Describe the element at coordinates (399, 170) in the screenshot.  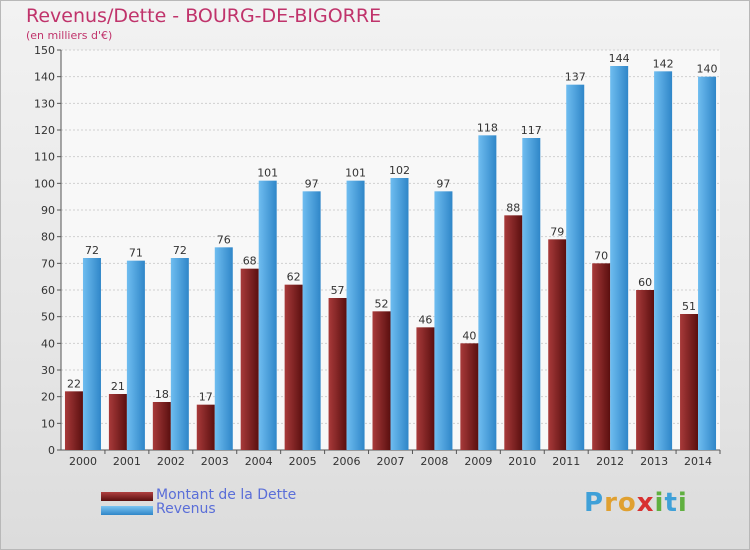
I see `data-label-revenus: 102` at that location.